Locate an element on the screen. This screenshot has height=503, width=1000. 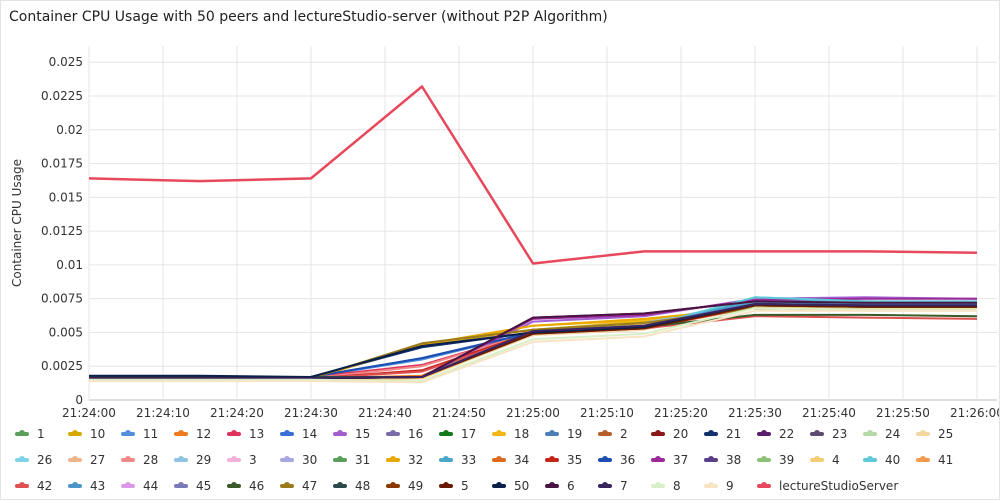
legend-label: 10 is located at coordinates (98, 434).